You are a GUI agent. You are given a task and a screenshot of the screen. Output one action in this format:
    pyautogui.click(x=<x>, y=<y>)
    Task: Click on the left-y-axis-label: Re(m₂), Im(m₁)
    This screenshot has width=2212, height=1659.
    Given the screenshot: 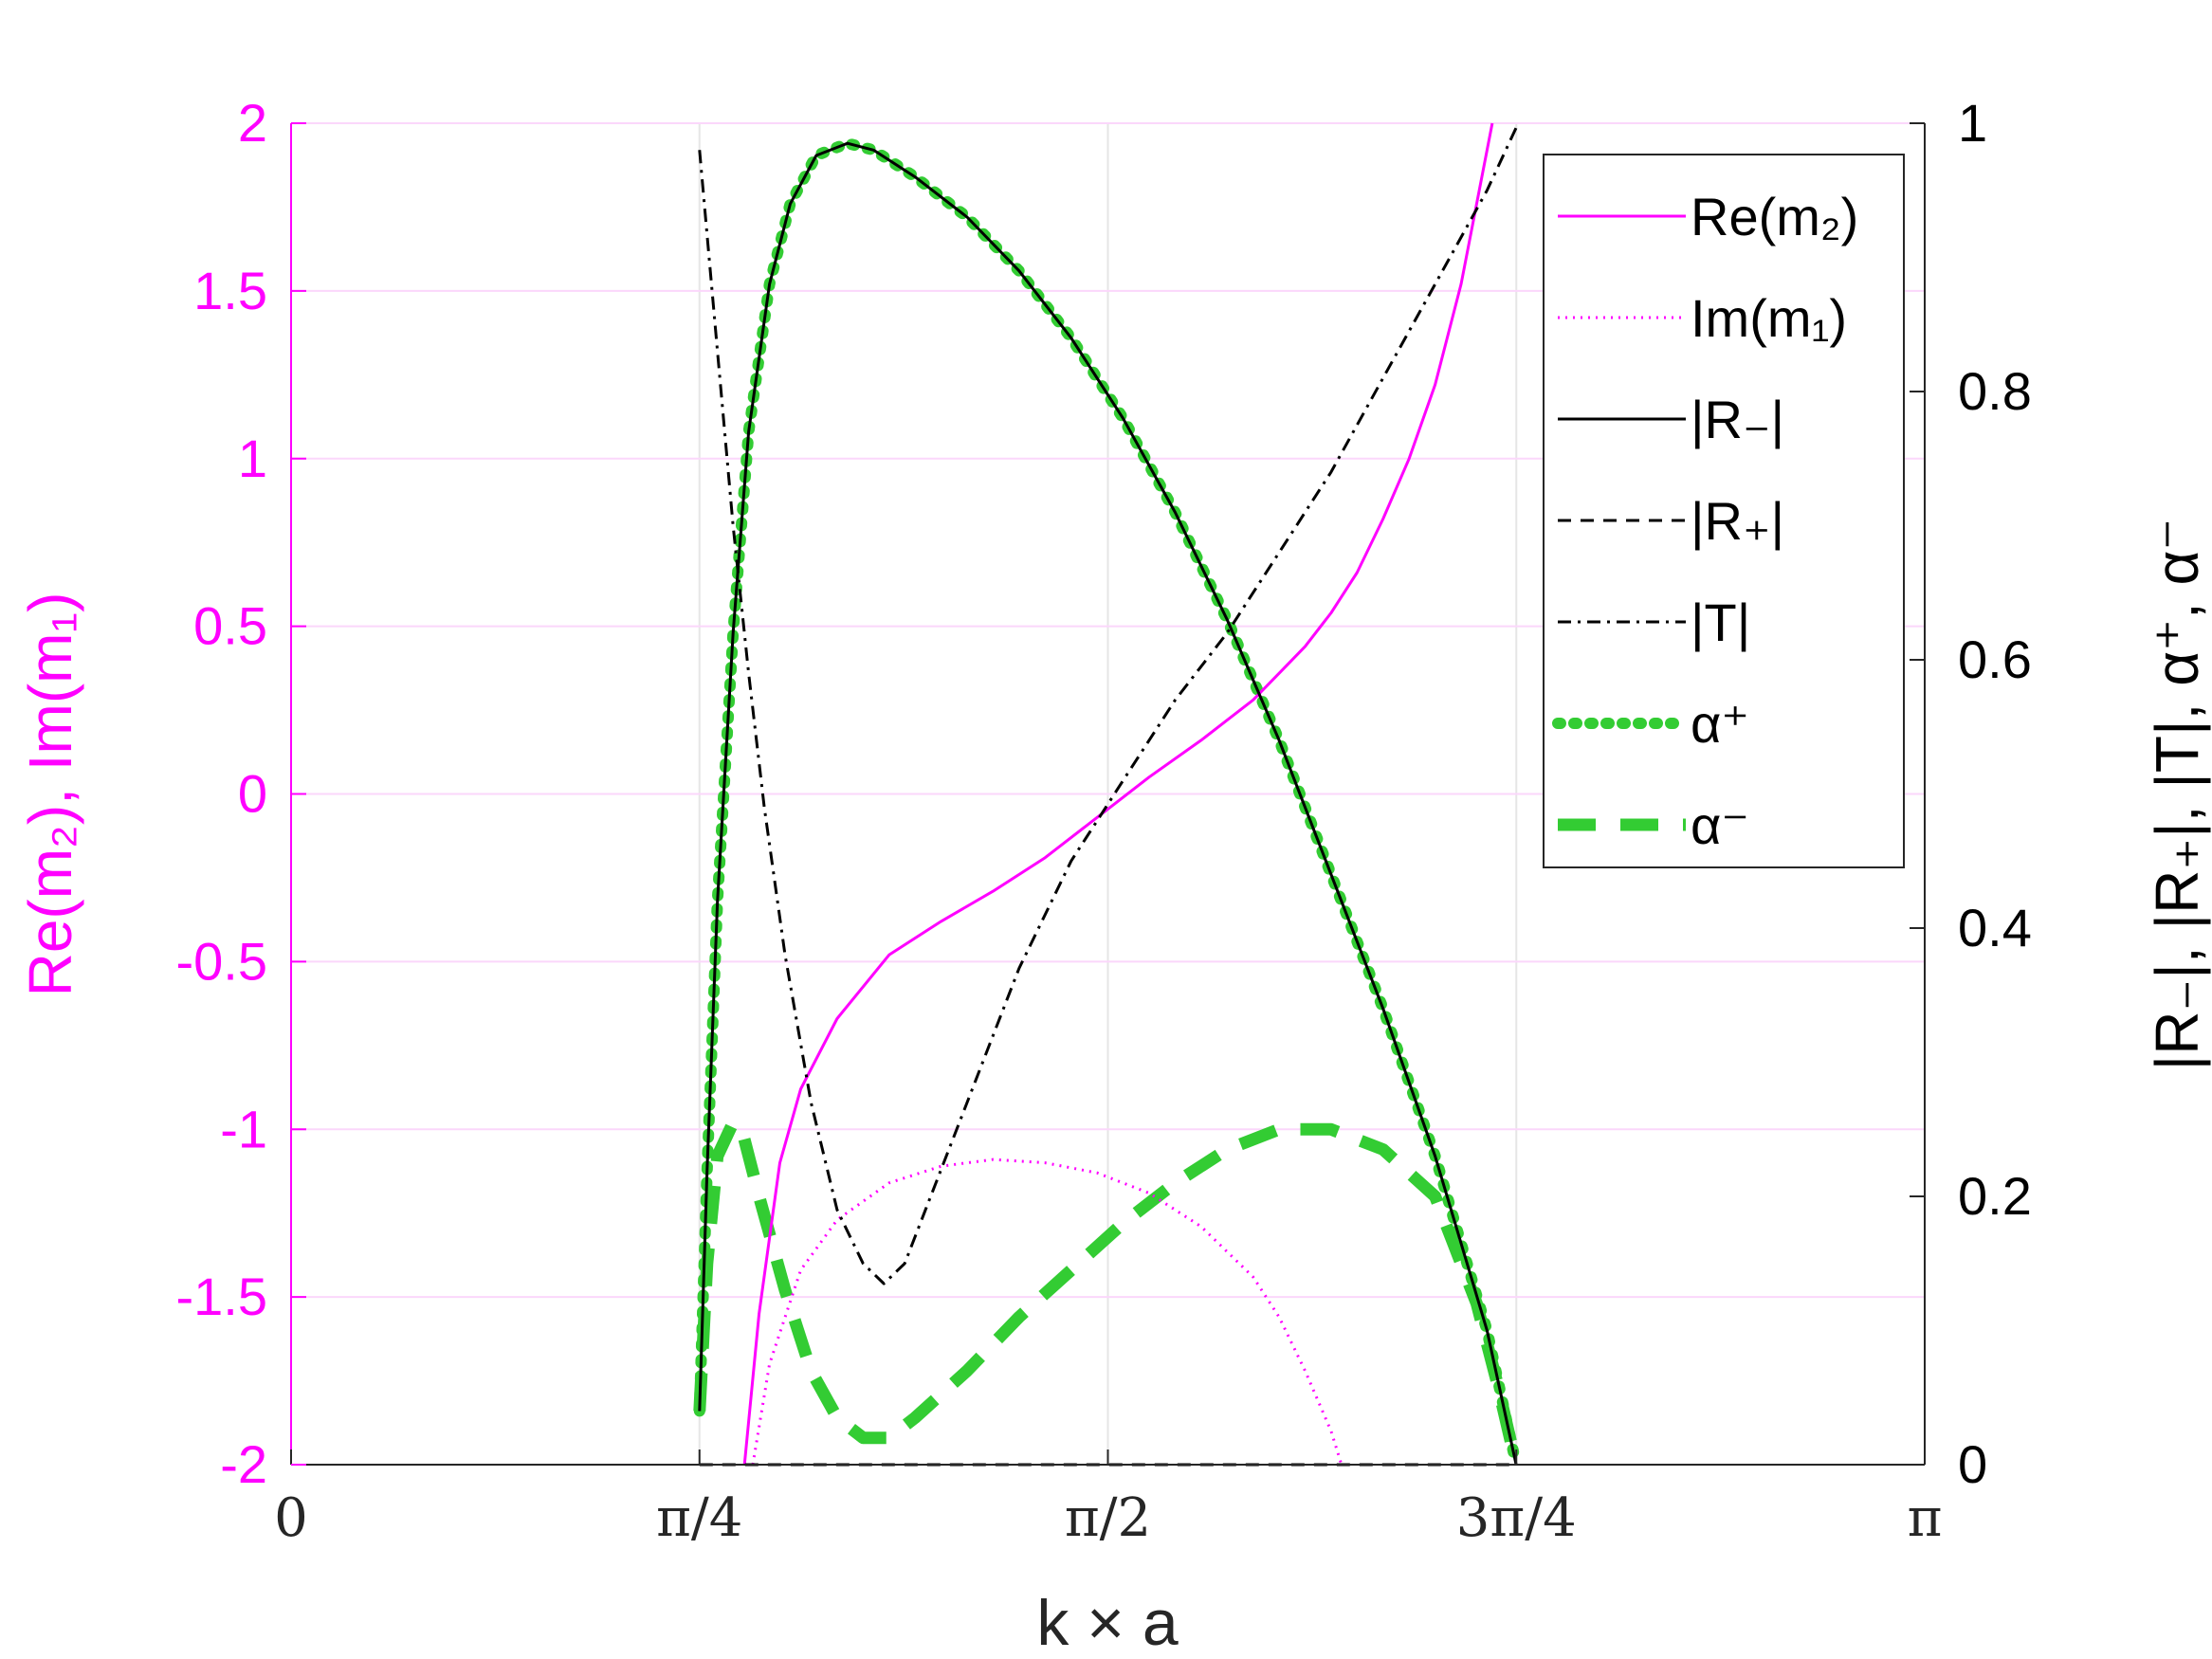 What is the action you would take?
    pyautogui.click(x=50, y=794)
    